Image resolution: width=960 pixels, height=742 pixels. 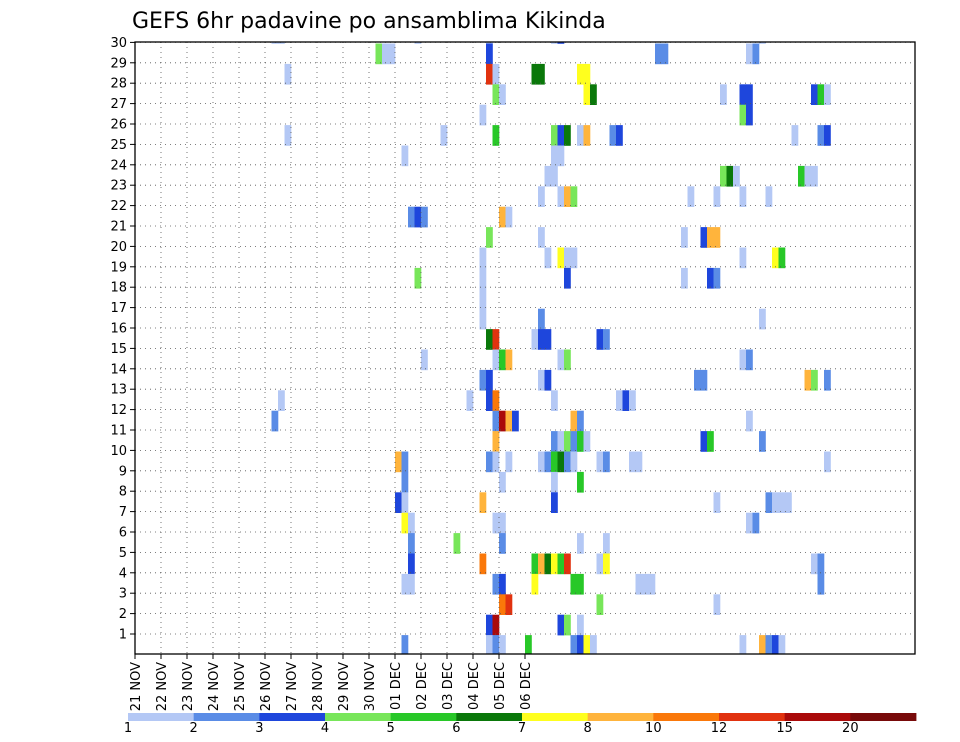 What do you see at coordinates (369, 21) in the screenshot?
I see `chart-title: GEFS 6hr padavine po ansamblima Kikinda` at bounding box center [369, 21].